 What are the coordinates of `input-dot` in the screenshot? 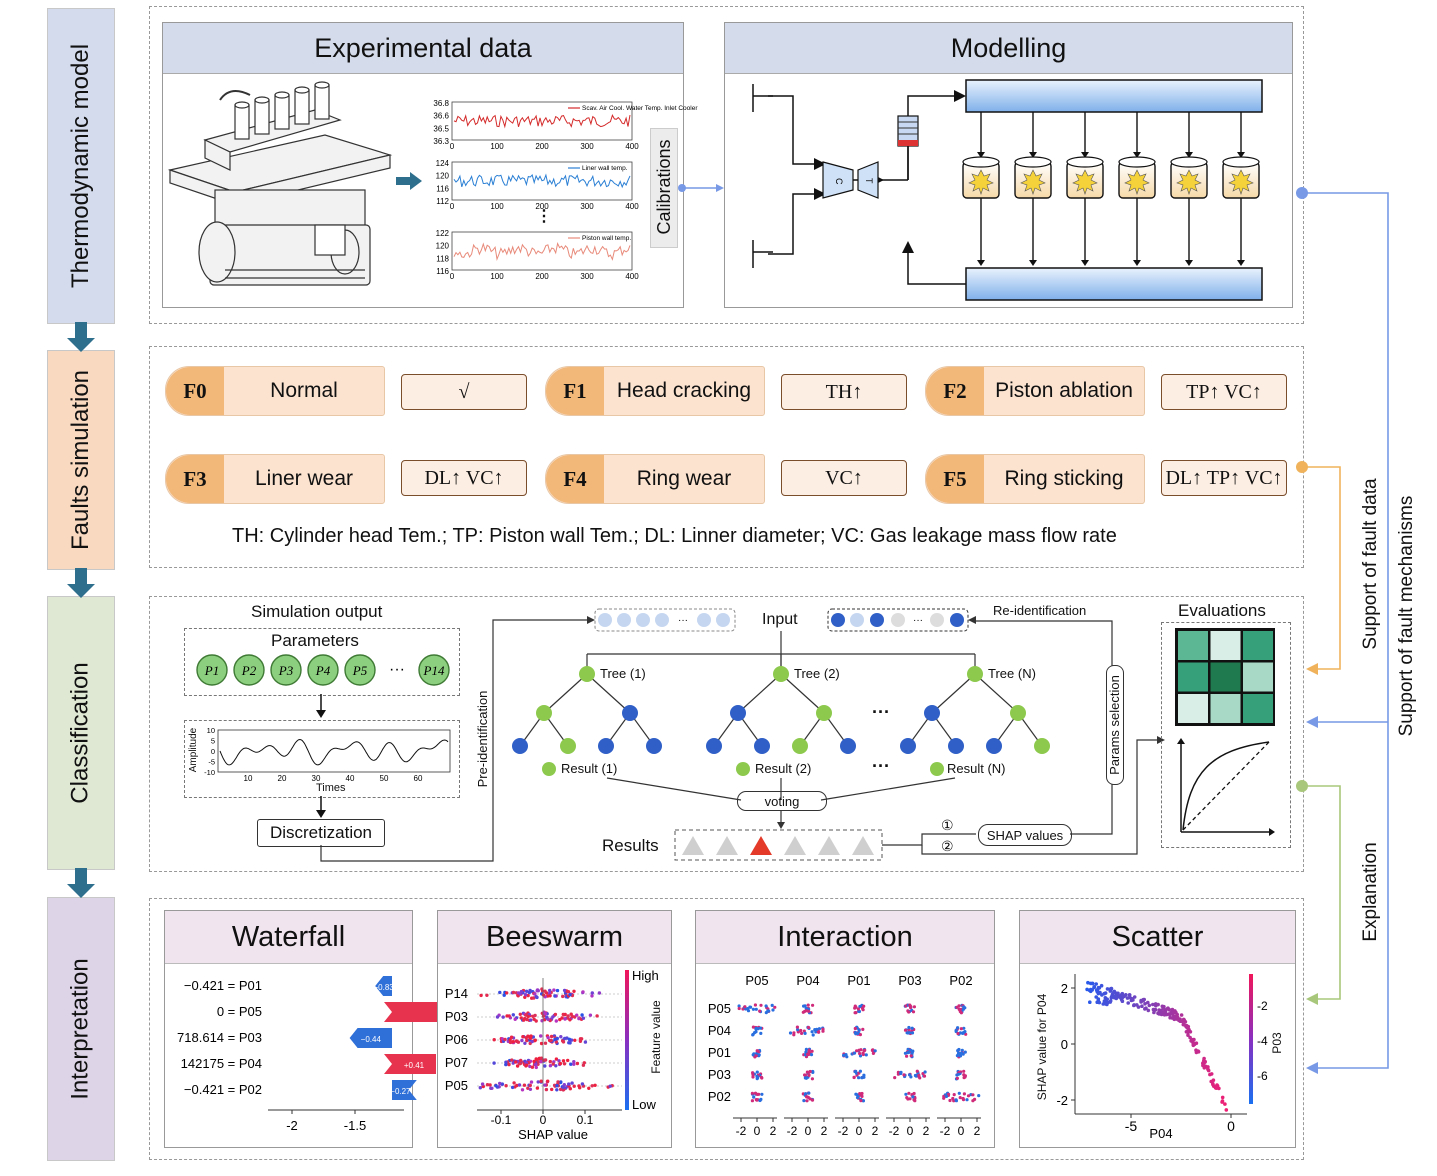 It's located at (898, 620).